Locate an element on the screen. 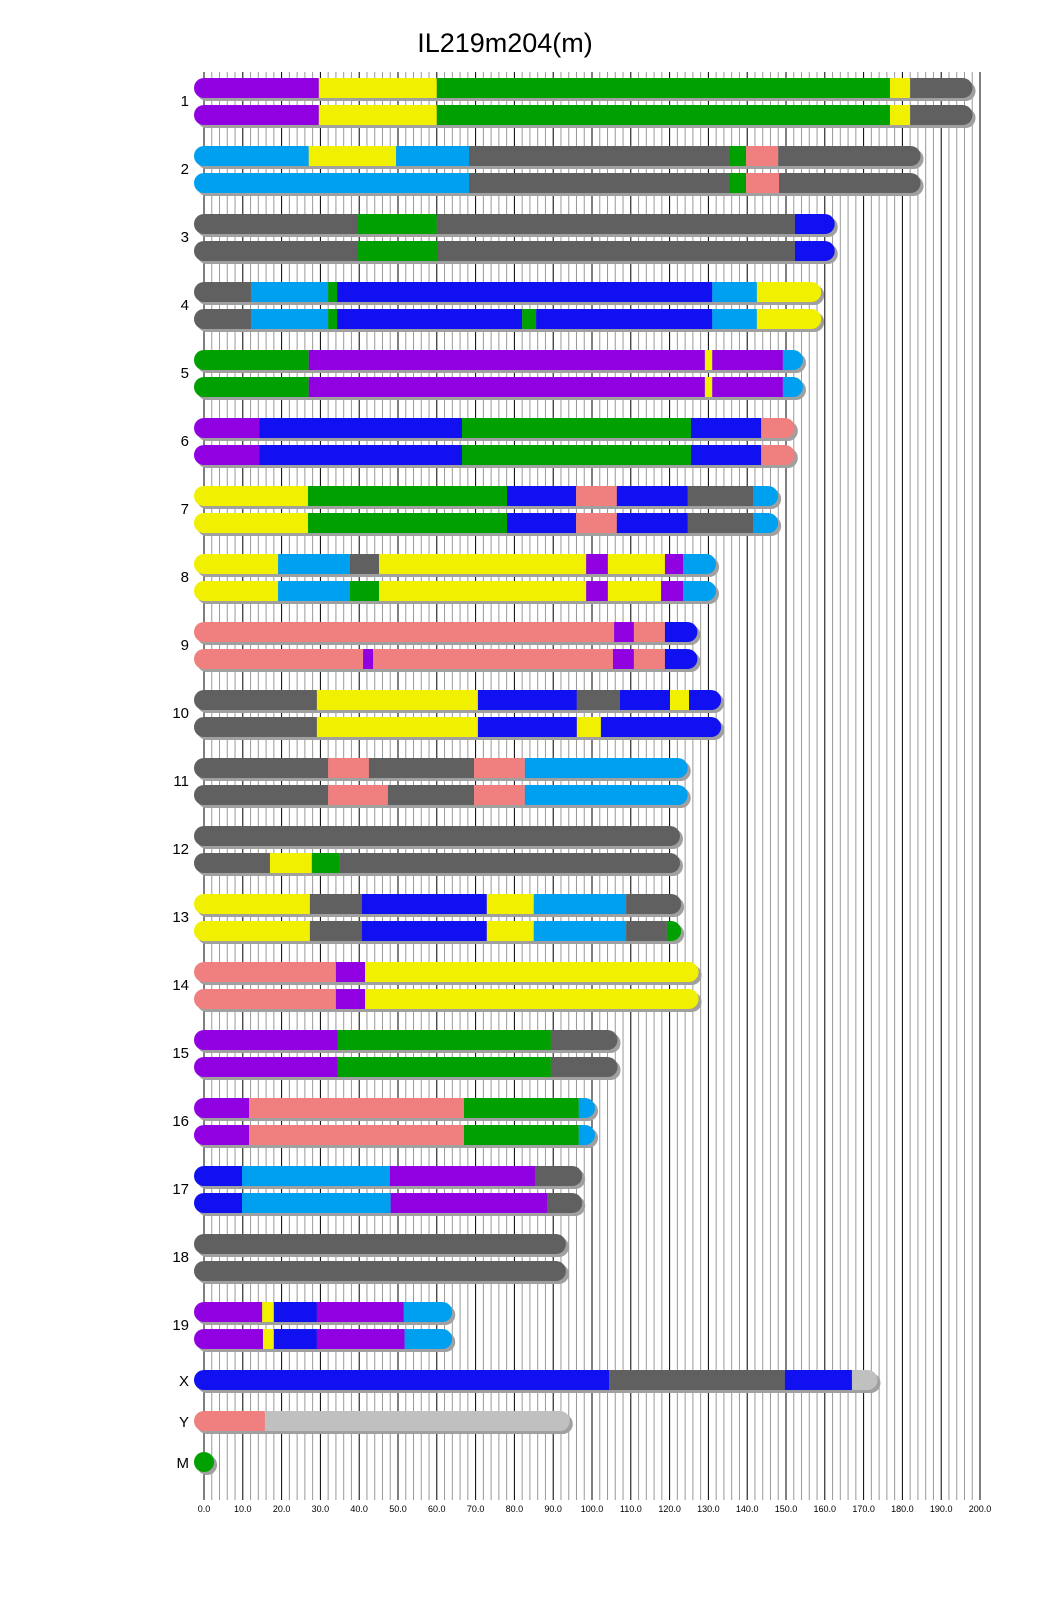 This screenshot has width=1040, height=1616. chromosome-label: 5 is located at coordinates (185, 373).